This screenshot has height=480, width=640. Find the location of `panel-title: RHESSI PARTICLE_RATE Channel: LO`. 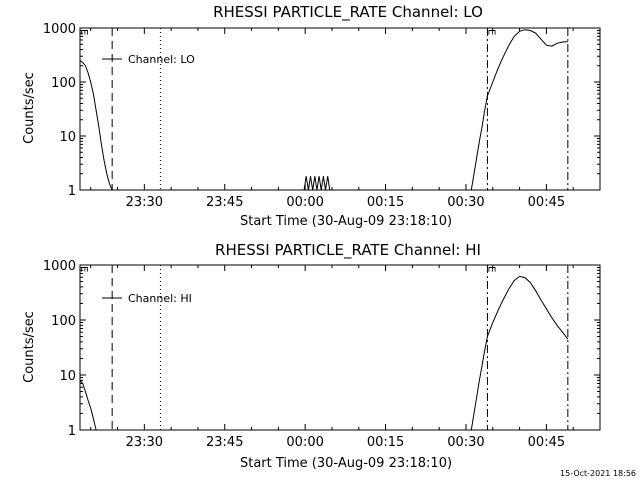

panel-title: RHESSI PARTICLE_RATE Channel: LO is located at coordinates (348, 12).